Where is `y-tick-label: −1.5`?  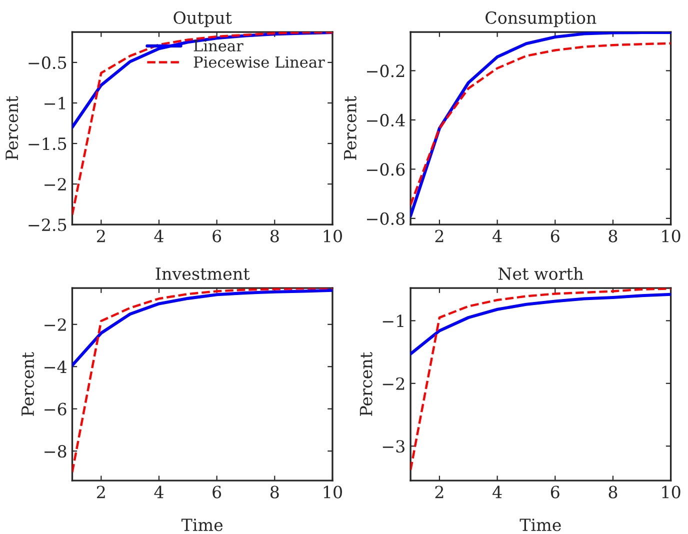
y-tick-label: −1.5 is located at coordinates (47, 143).